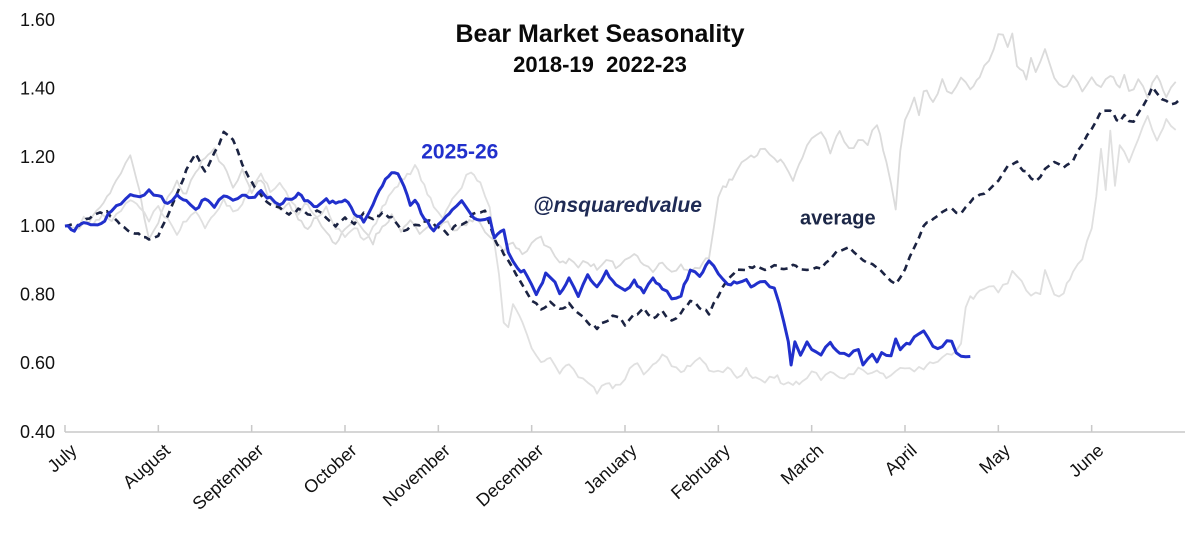 The height and width of the screenshot is (550, 1200). I want to click on y-tick-label: 0.40, so click(37, 432).